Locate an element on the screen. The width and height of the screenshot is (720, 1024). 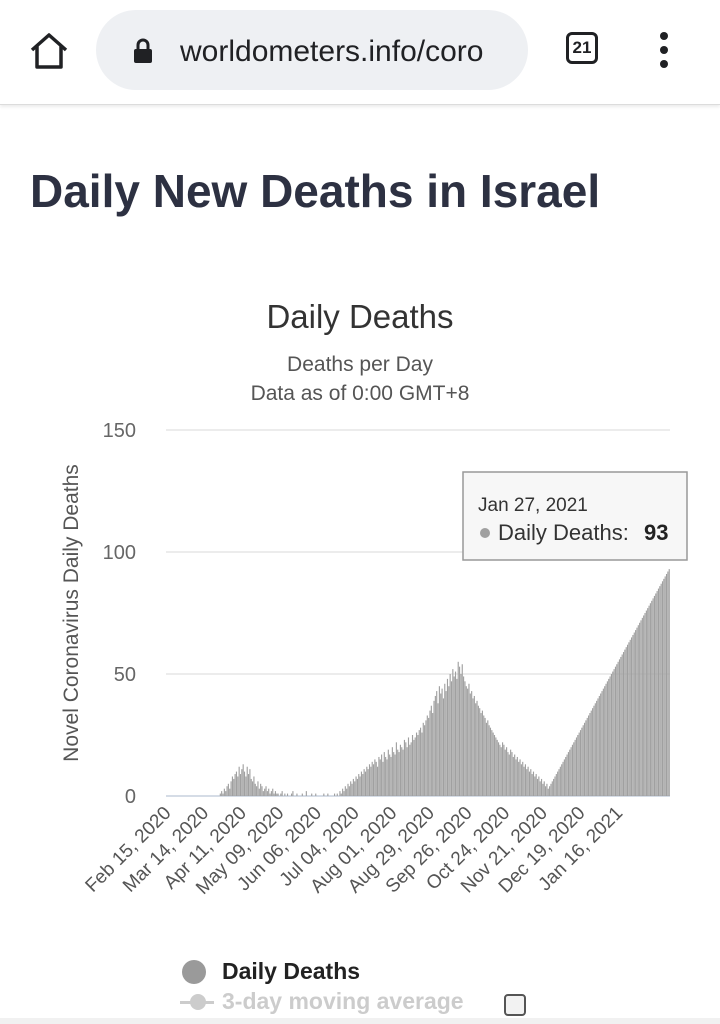
address-bar: worldometers.info/coro is located at coordinates (312, 50).